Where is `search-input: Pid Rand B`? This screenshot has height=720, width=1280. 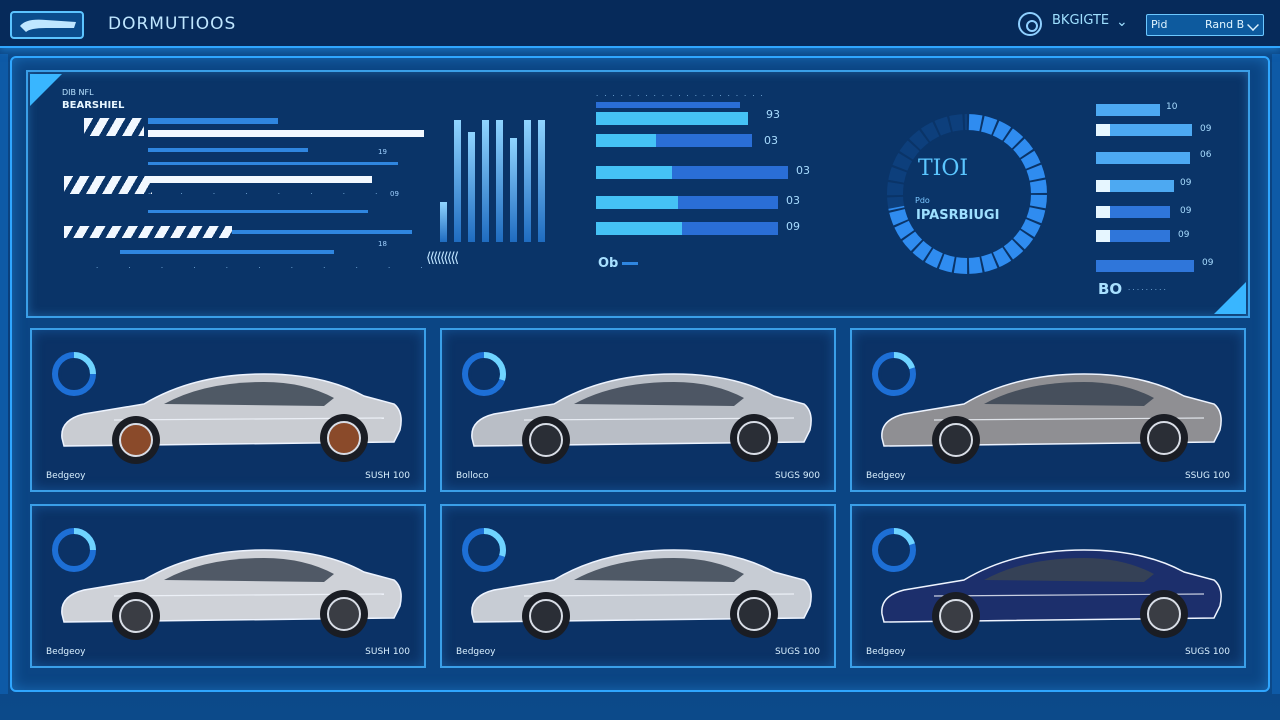
search-input: Pid Rand B is located at coordinates (1205, 25).